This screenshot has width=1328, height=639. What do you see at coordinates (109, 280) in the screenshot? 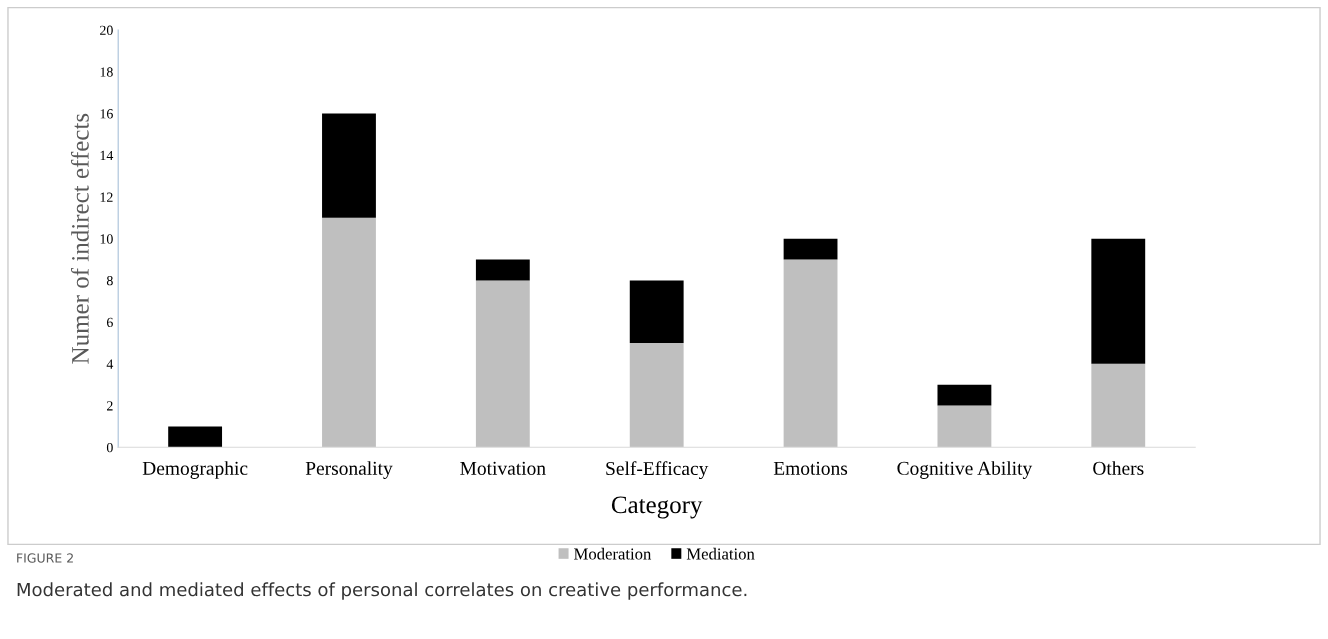
I see `y-tick-label: 8` at bounding box center [109, 280].